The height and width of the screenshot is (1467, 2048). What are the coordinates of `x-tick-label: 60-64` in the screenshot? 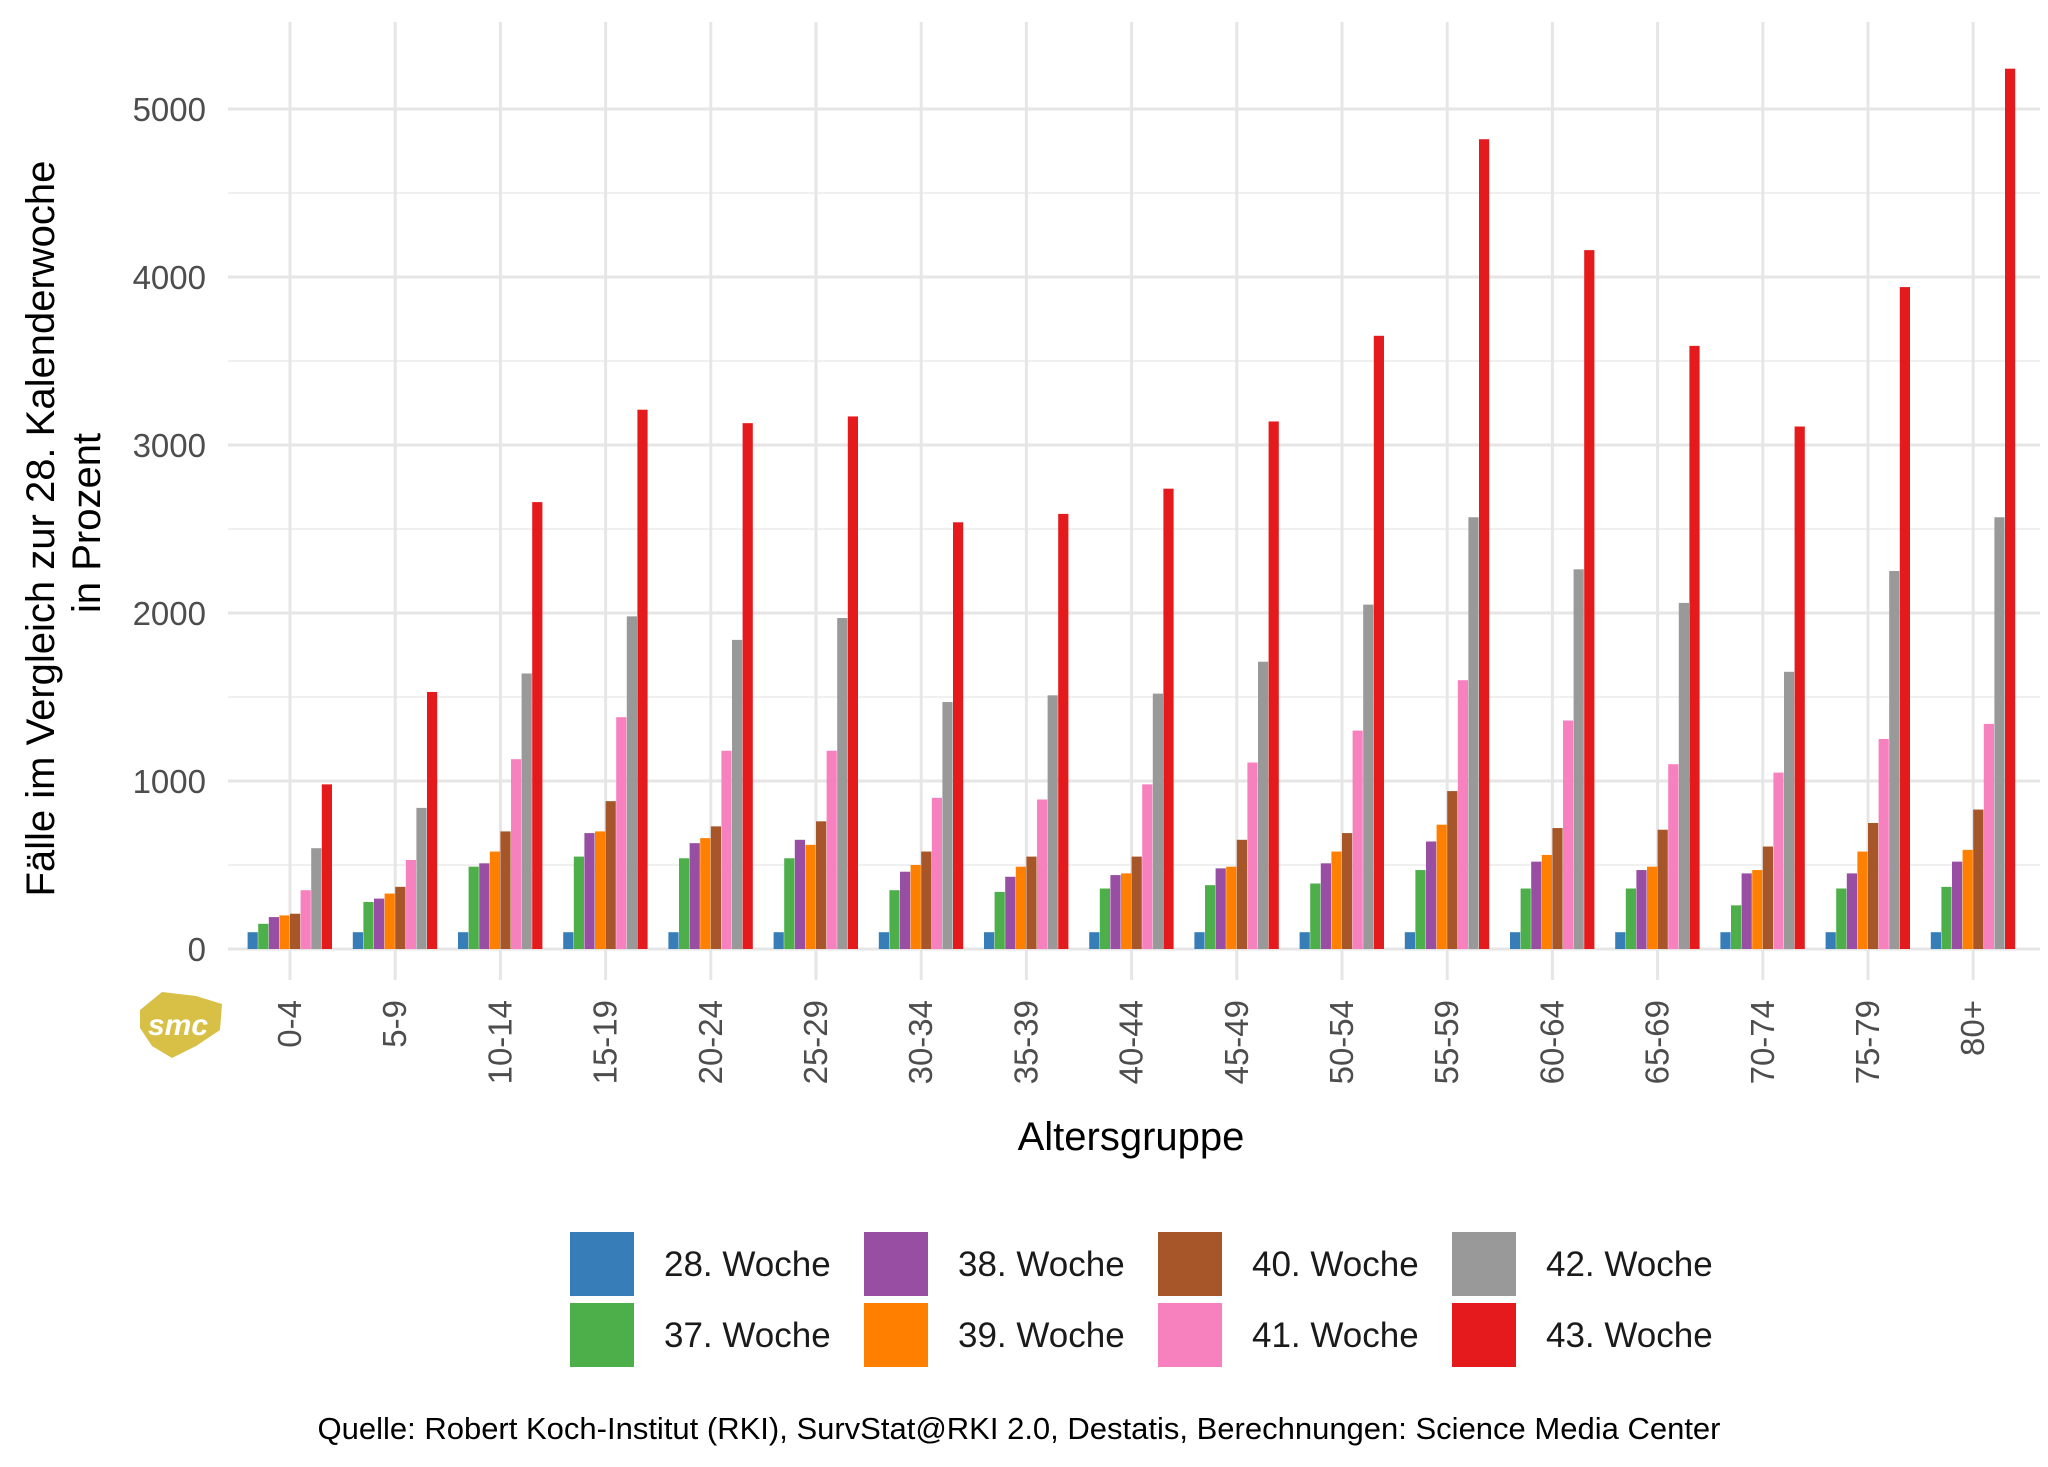 It's located at (1551, 1042).